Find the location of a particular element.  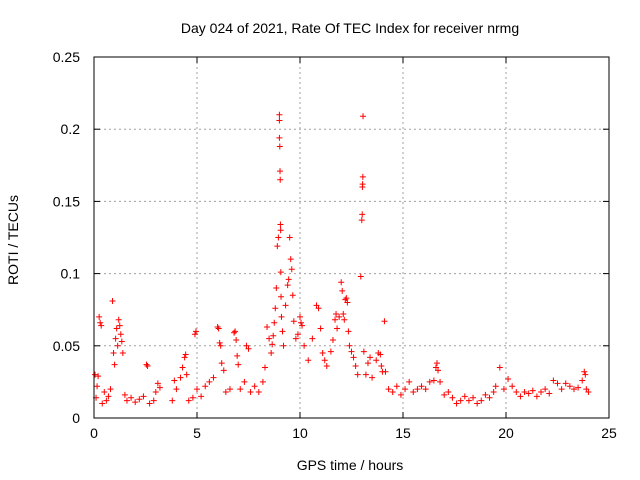

x-tick-labels: 0 5 10 15 20 25 is located at coordinates (353, 433).